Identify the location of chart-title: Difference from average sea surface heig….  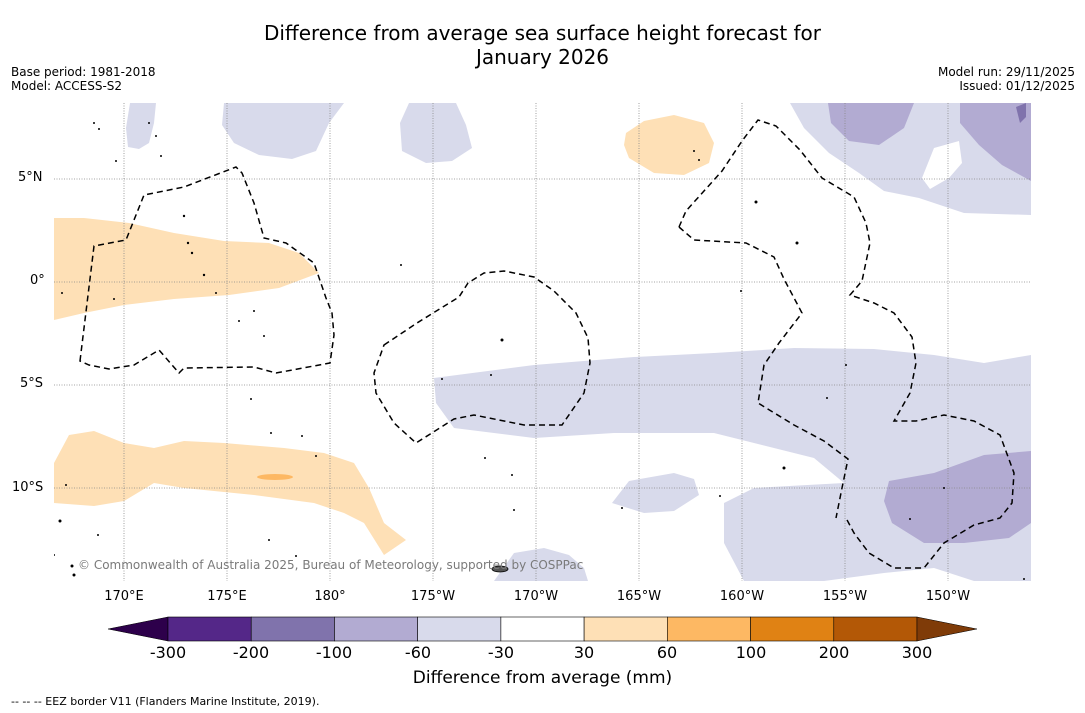
(542, 45).